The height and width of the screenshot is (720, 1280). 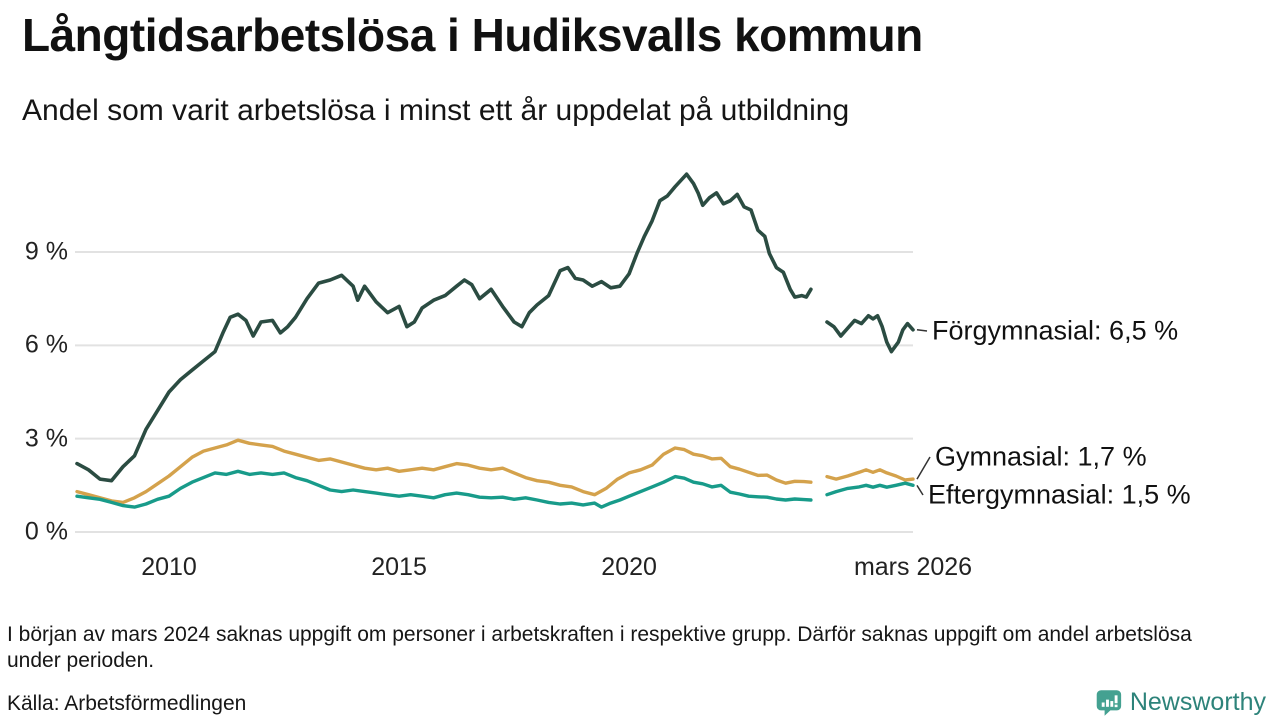 What do you see at coordinates (1059, 494) in the screenshot?
I see `series-label-eftergymnasial: Eftergymnasial: 1,5 %` at bounding box center [1059, 494].